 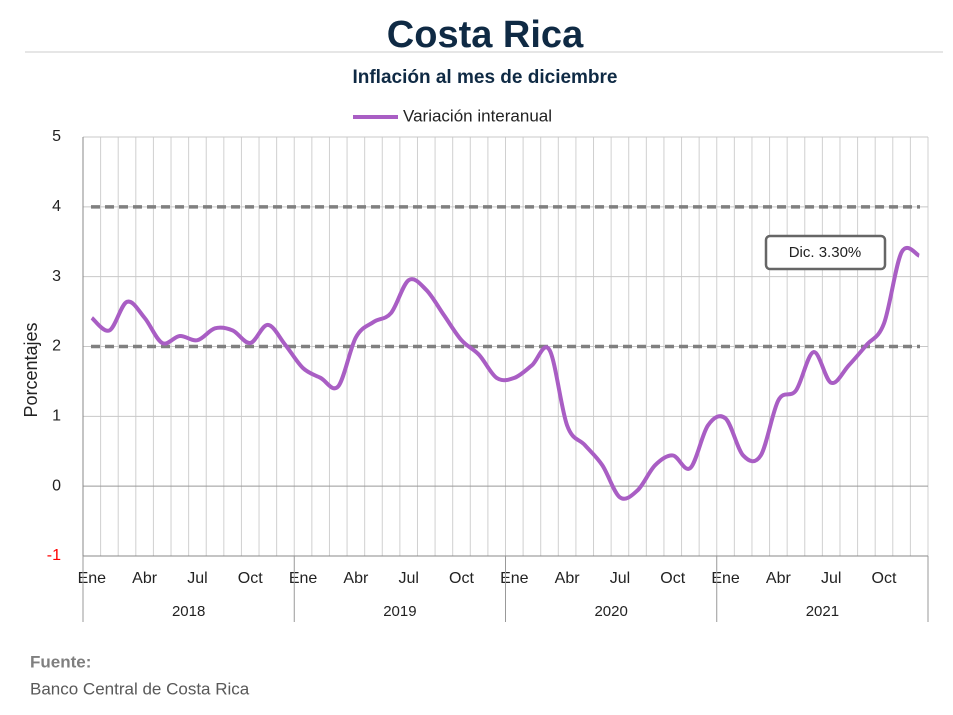 I want to click on y-tick-label: 5, so click(x=56, y=136).